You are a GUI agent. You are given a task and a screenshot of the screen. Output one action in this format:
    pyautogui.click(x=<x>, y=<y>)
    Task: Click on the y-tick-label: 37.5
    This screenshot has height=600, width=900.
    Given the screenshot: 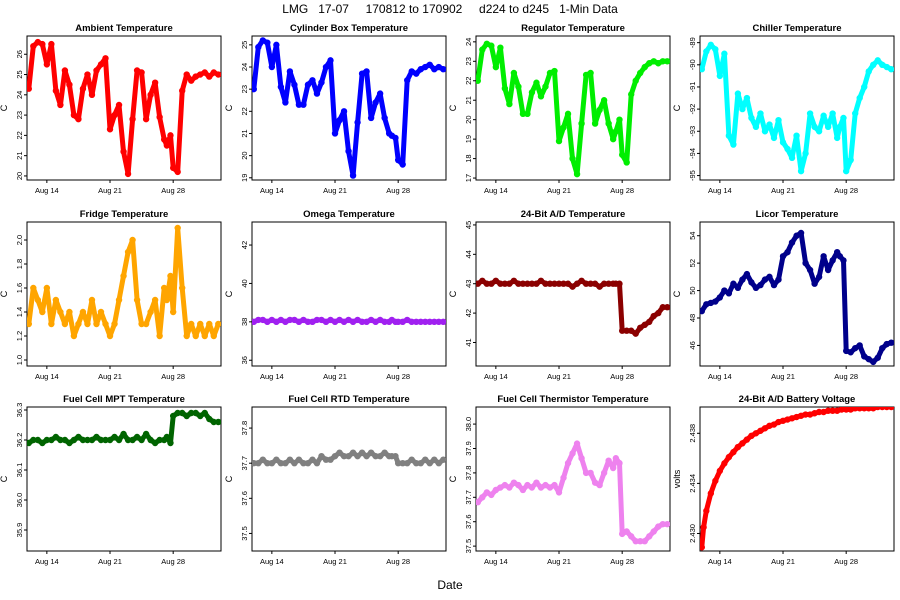 What is the action you would take?
    pyautogui.click(x=244, y=533)
    